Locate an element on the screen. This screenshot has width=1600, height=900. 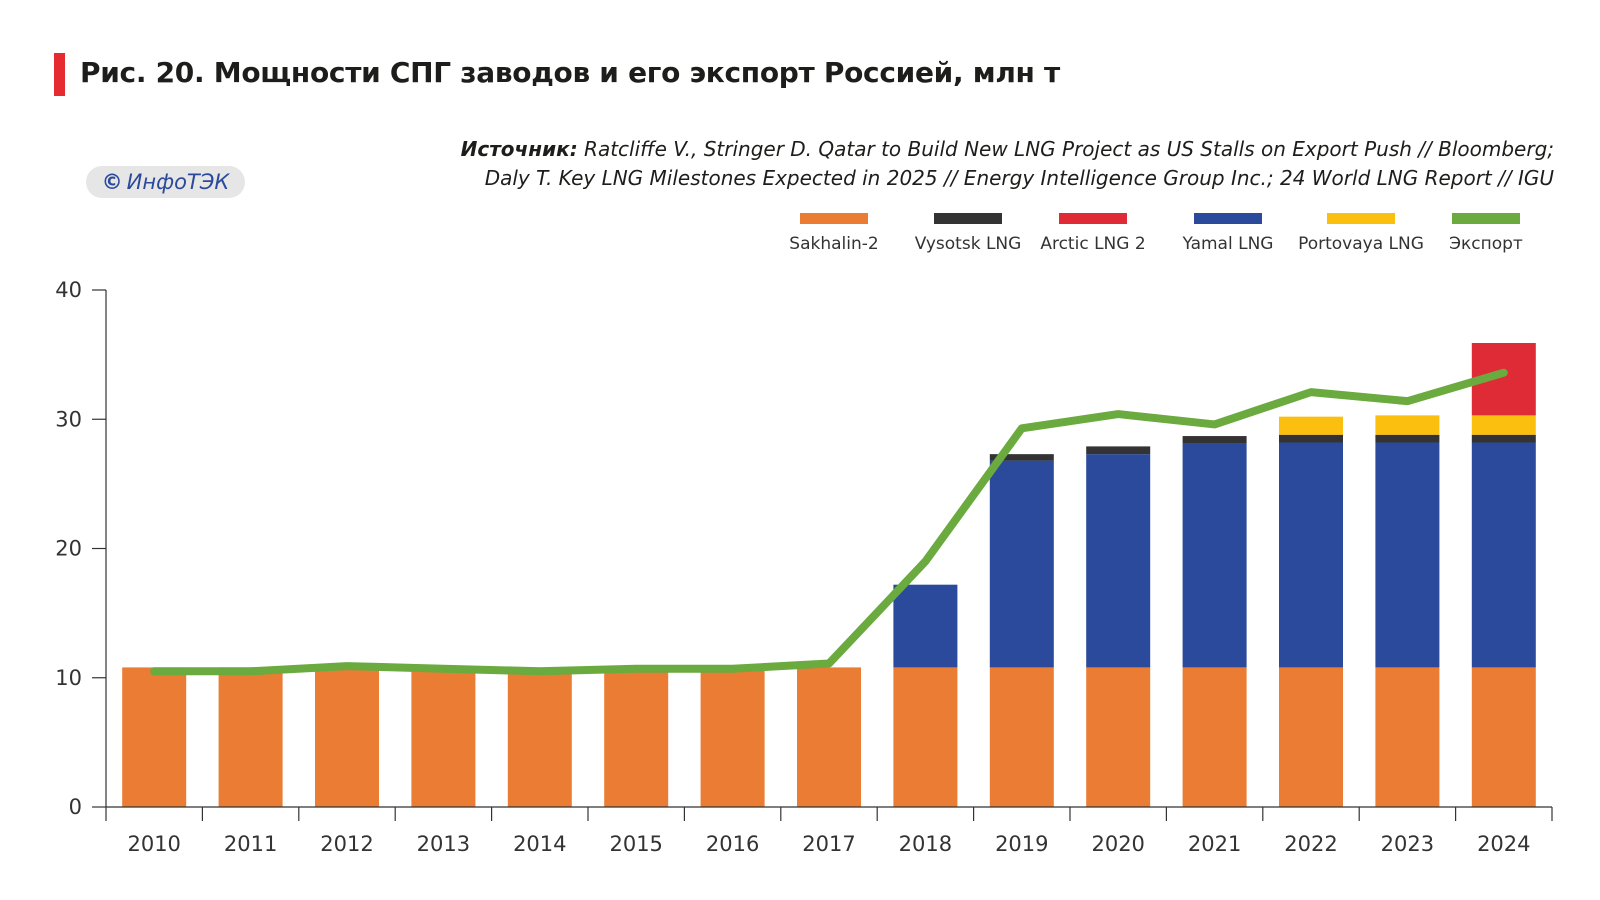
bar-vysotsk-lng-2021 is located at coordinates (1214, 440).